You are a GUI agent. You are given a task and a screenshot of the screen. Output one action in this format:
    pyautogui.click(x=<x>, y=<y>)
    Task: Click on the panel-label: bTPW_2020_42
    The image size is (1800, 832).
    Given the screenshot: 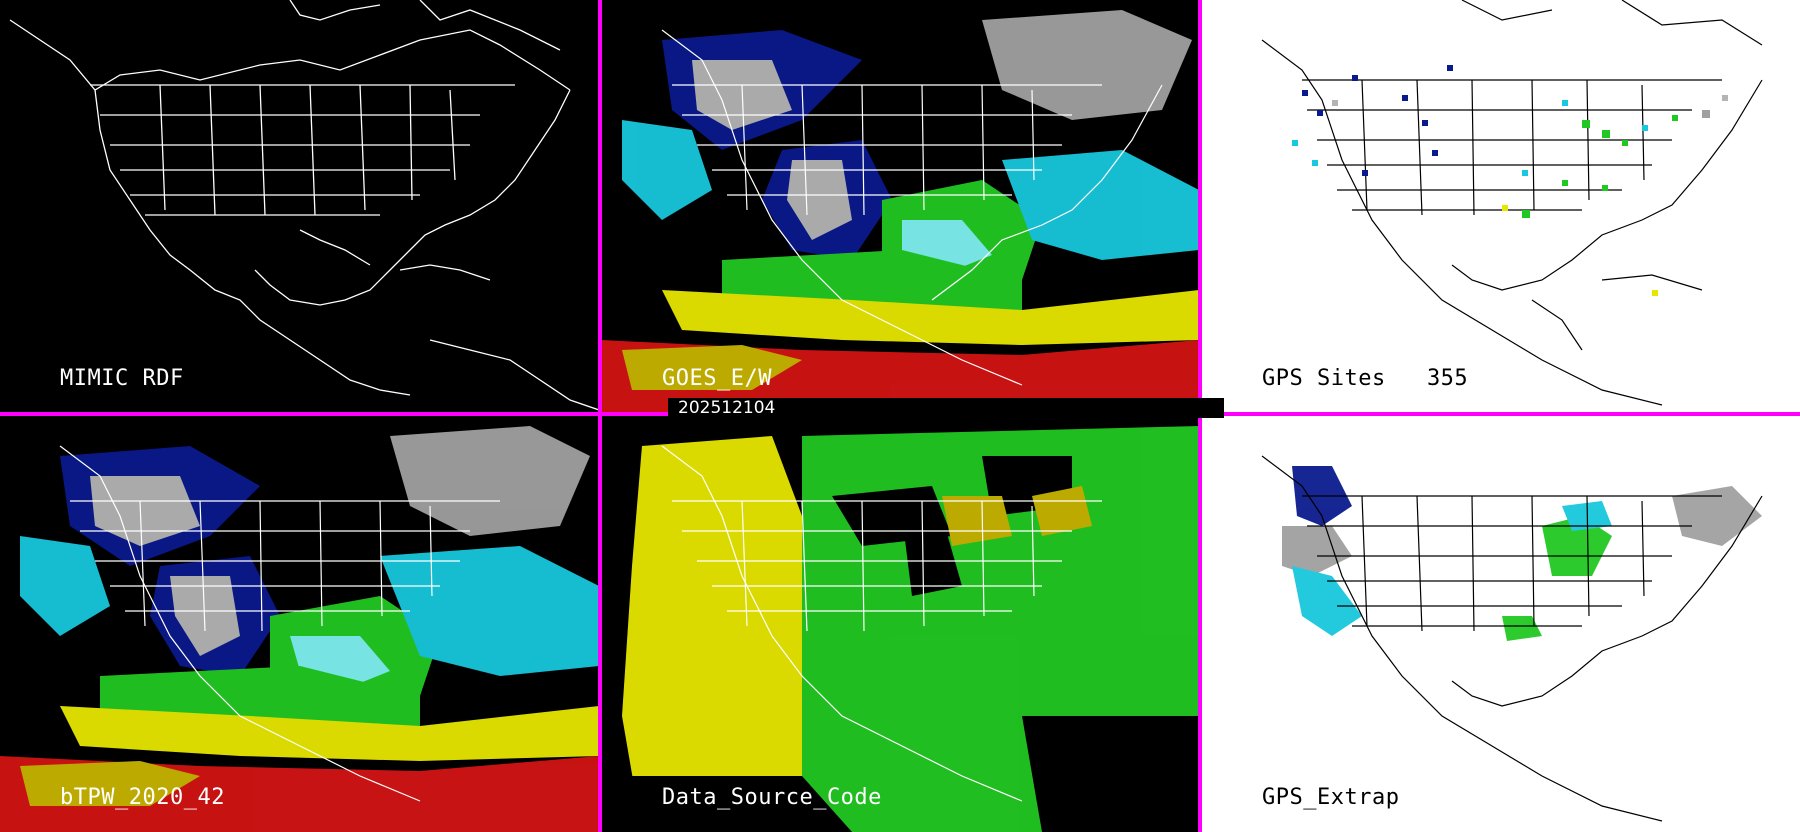 What is the action you would take?
    pyautogui.click(x=142, y=797)
    